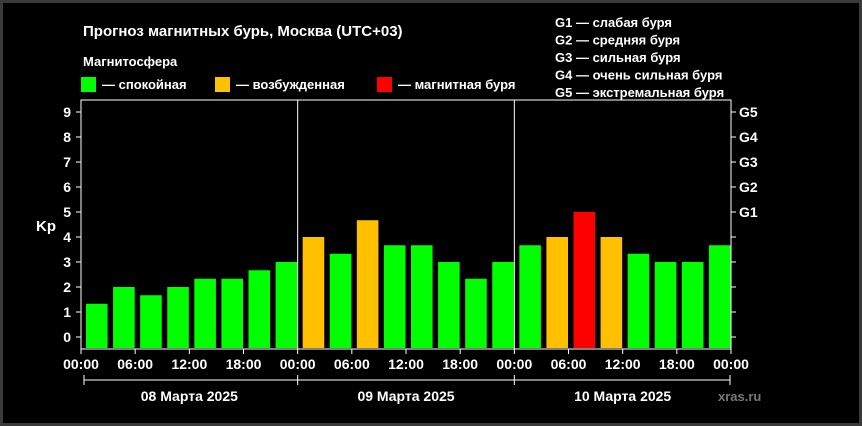 This screenshot has width=862, height=426. I want to click on legend-label: — спокойная, so click(144, 84).